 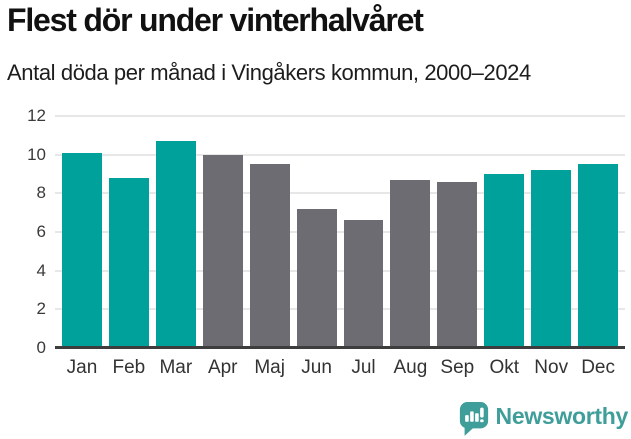 What do you see at coordinates (176, 367) in the screenshot?
I see `x-label-mar: Mar` at bounding box center [176, 367].